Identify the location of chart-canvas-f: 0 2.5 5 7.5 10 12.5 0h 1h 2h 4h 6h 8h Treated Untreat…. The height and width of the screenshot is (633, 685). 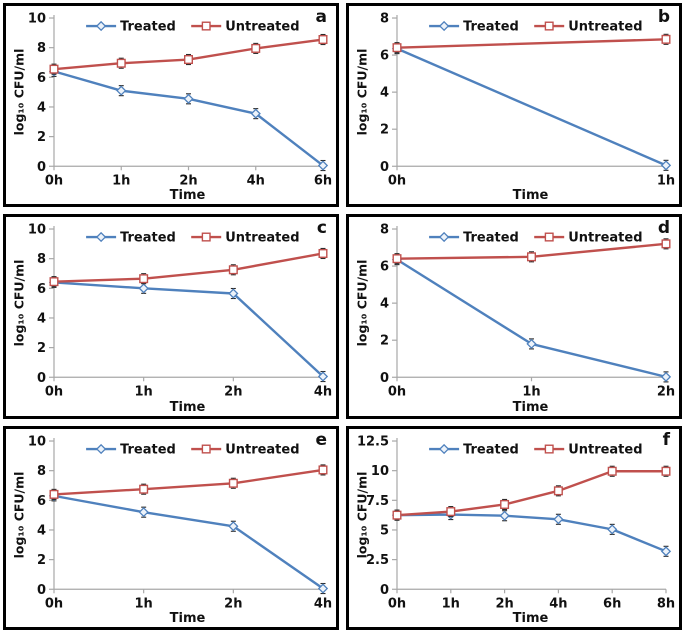
(516, 522).